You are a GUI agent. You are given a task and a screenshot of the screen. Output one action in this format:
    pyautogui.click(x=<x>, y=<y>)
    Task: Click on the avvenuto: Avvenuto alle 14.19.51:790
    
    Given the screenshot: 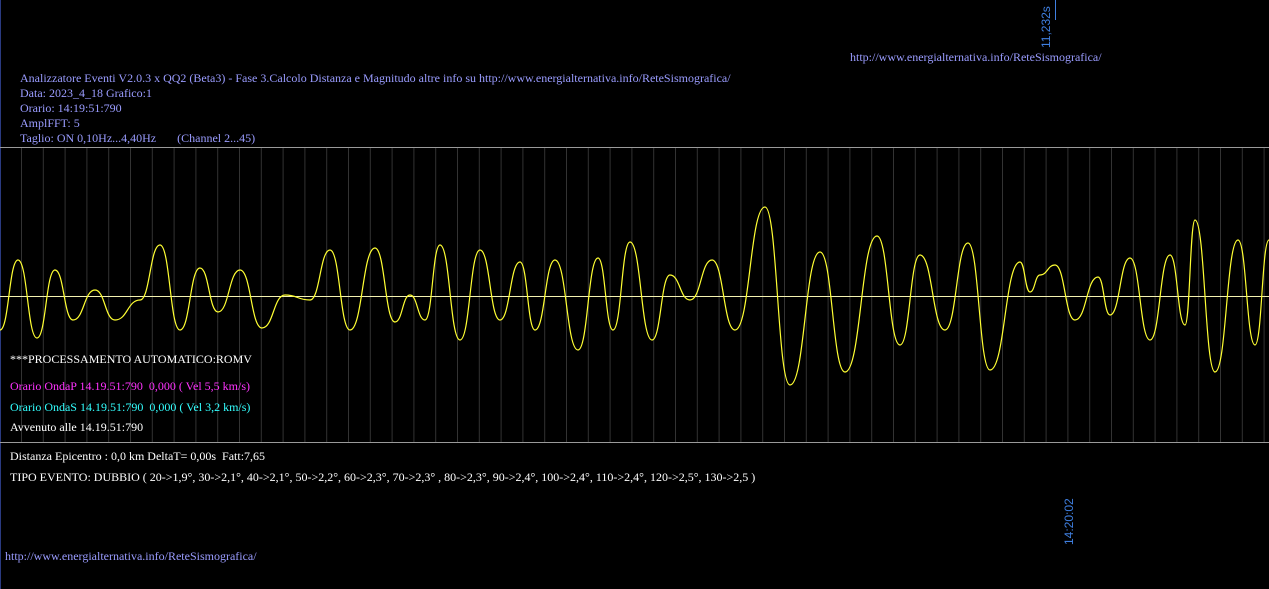 What is the action you would take?
    pyautogui.click(x=76, y=427)
    